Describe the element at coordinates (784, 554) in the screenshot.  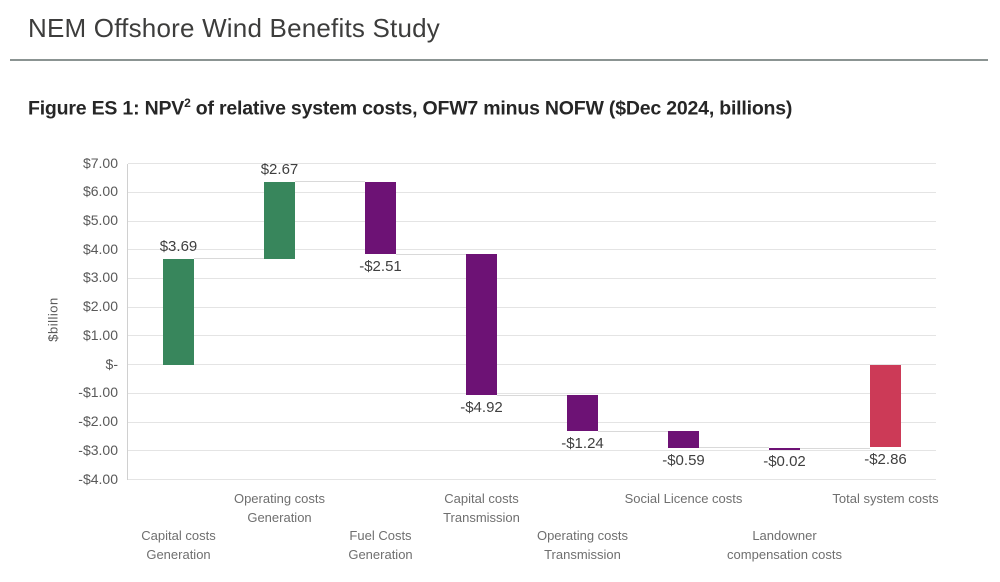
I see `category-label-line: compensation costs` at that location.